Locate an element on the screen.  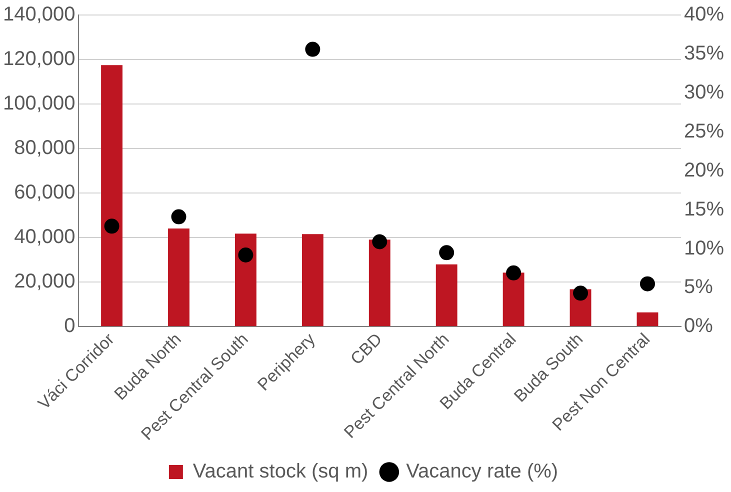
y2-tick-label: 5% is located at coordinates (699, 287).